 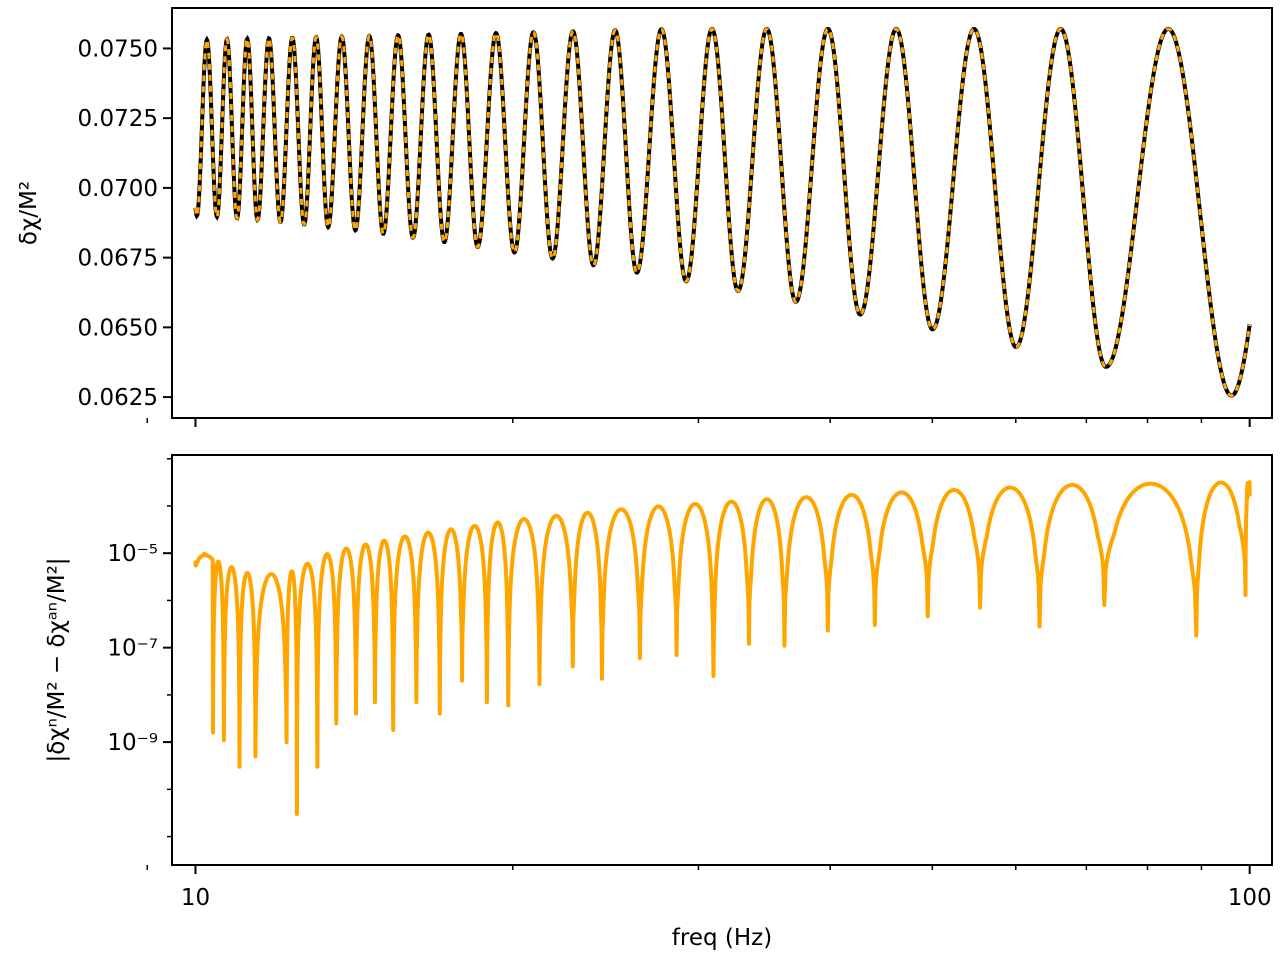 I want to click on bottom-y-axis-ticks: 10⁻⁹ 10⁻⁷ 10⁻⁵, so click(x=139, y=647).